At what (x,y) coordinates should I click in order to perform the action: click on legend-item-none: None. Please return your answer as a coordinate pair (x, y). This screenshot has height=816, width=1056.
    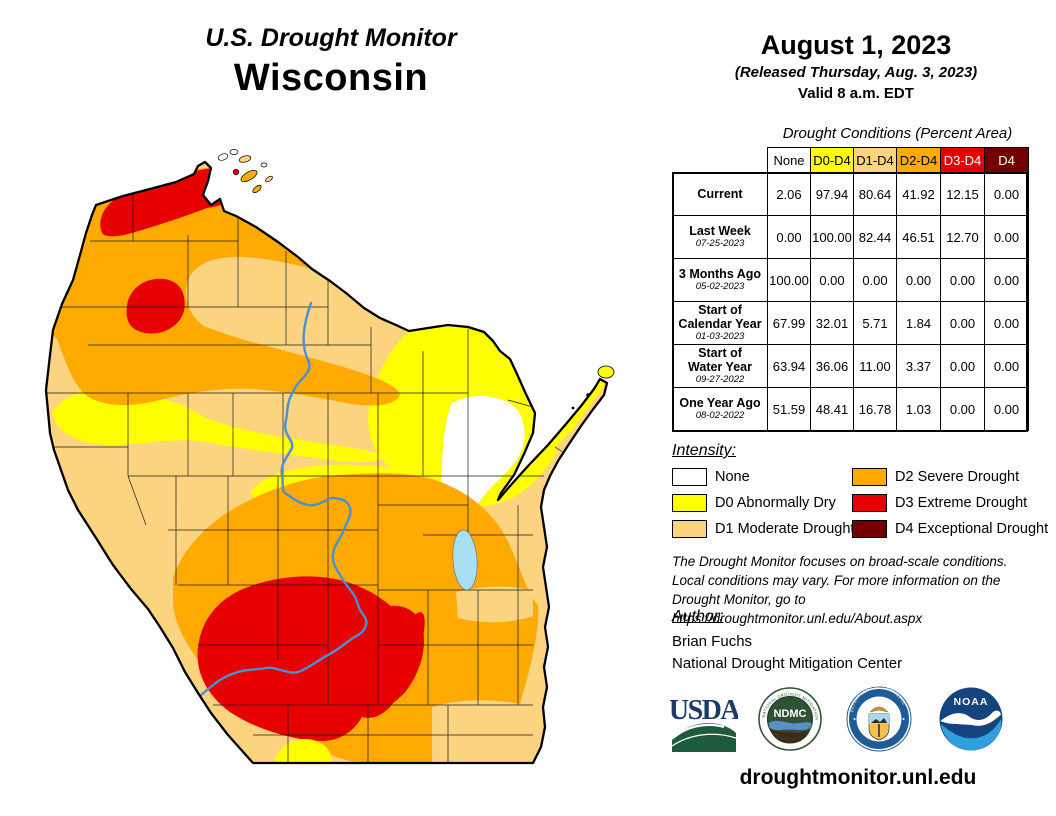
    Looking at the image, I should click on (711, 477).